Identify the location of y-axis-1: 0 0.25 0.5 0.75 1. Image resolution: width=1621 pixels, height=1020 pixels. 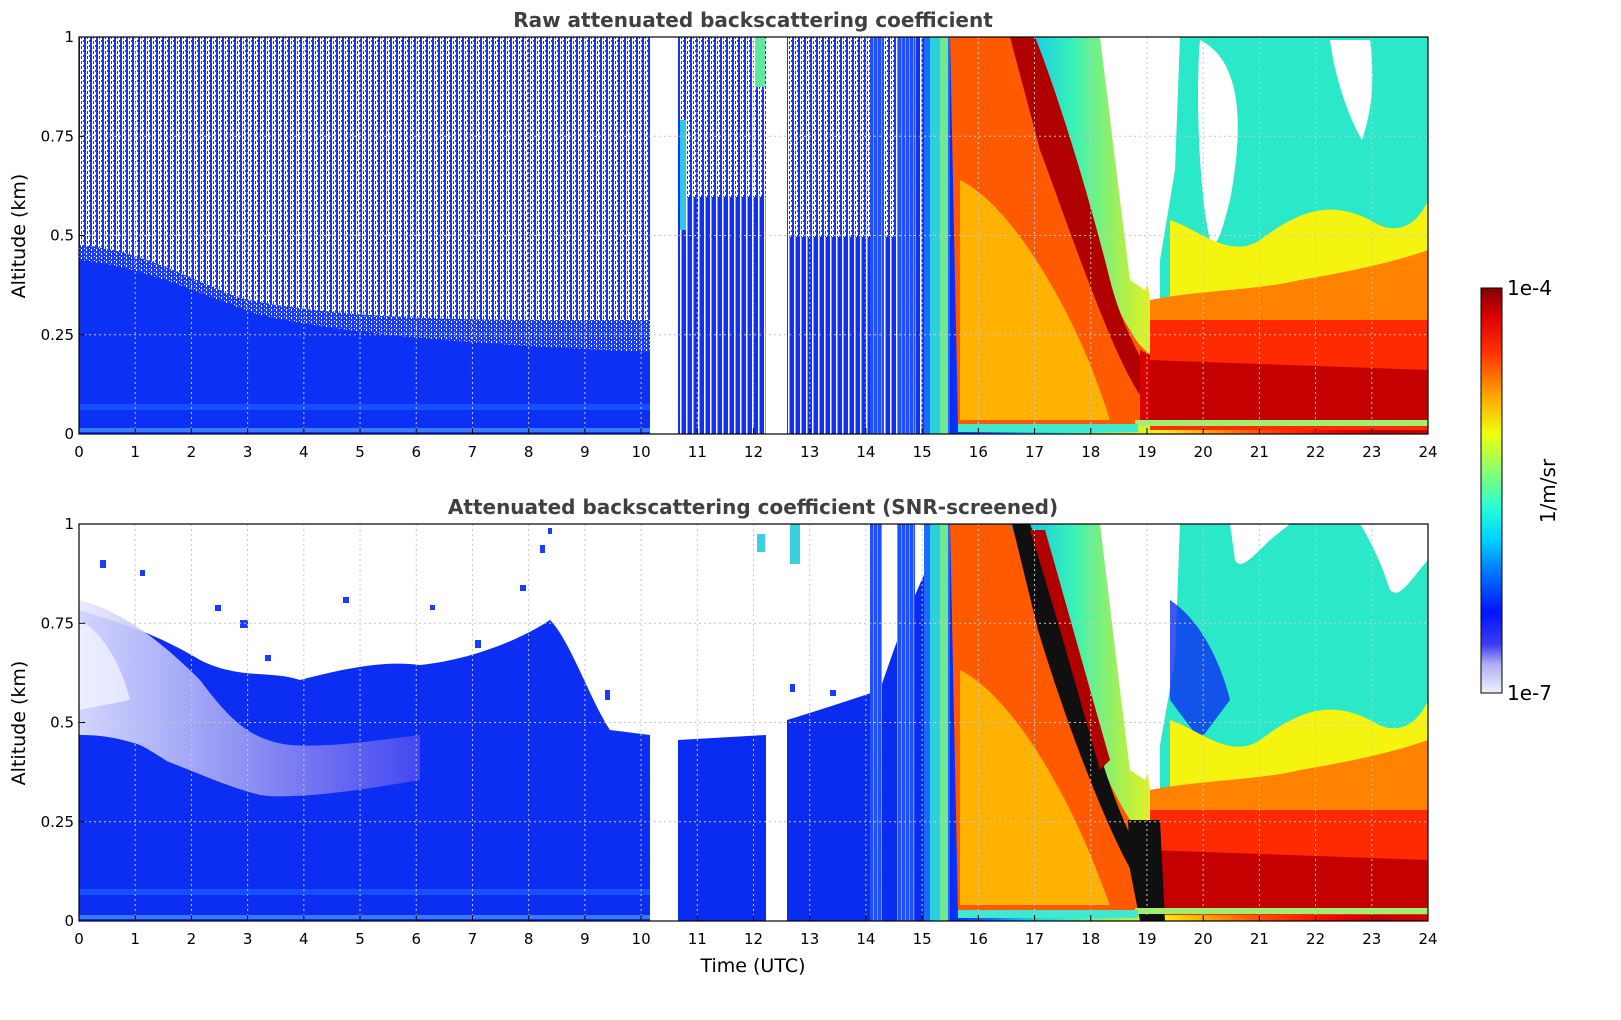
(63, 235).